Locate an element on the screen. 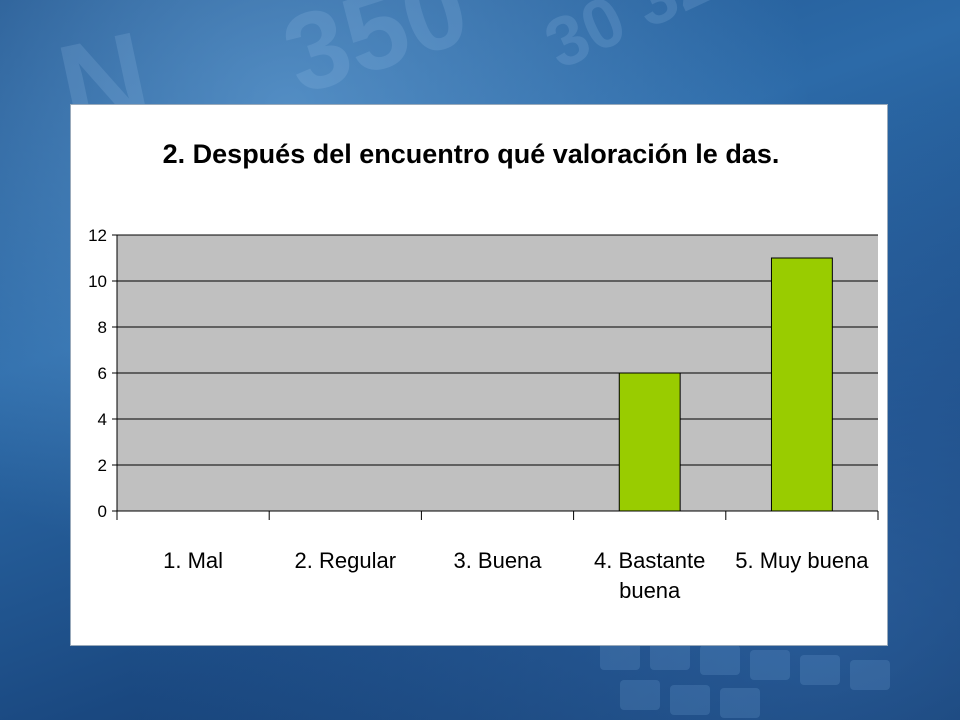 The image size is (960, 720). y-tick-label: 8 is located at coordinates (102, 327).